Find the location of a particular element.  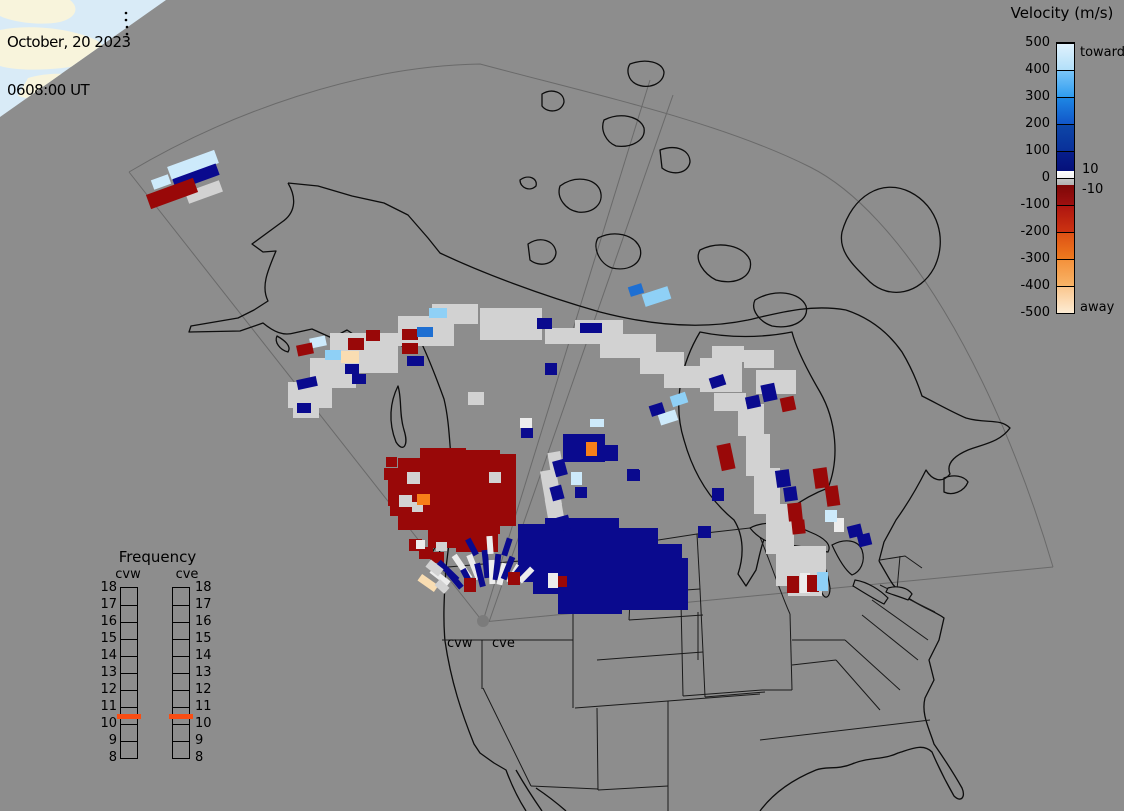

sunlit-land is located at coordinates (38, 12).